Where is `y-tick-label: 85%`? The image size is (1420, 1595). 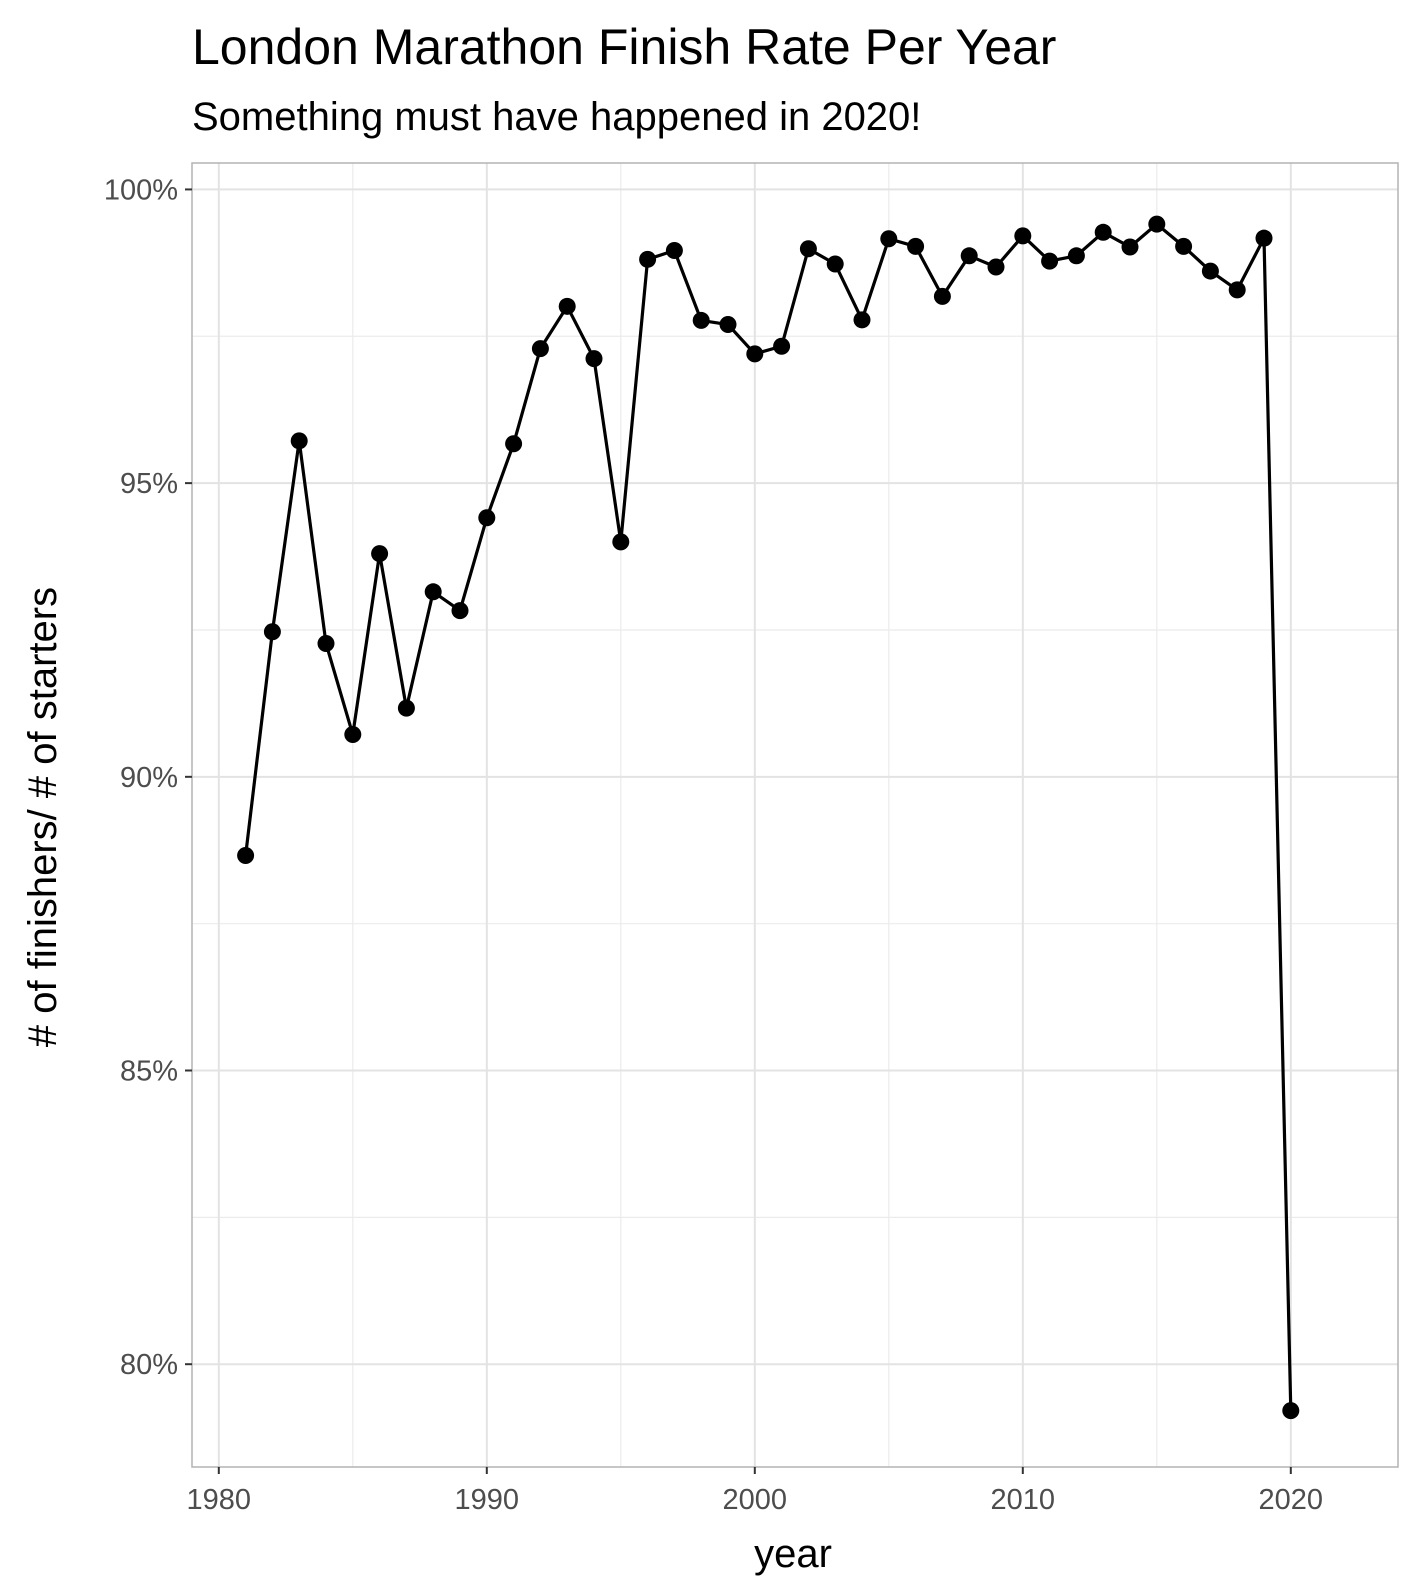
y-tick-label: 85% is located at coordinates (149, 1072).